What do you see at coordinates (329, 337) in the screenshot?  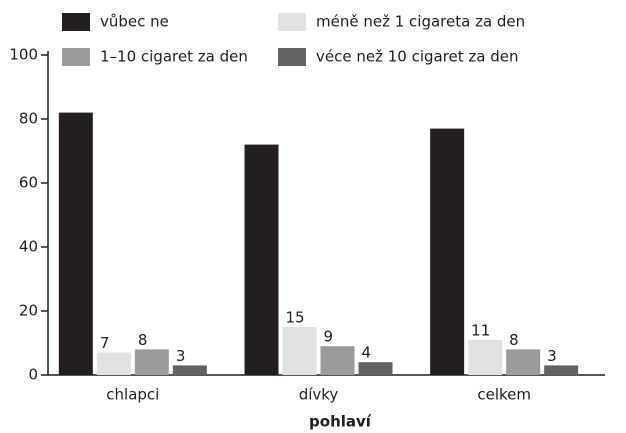 I see `value-label: 9` at bounding box center [329, 337].